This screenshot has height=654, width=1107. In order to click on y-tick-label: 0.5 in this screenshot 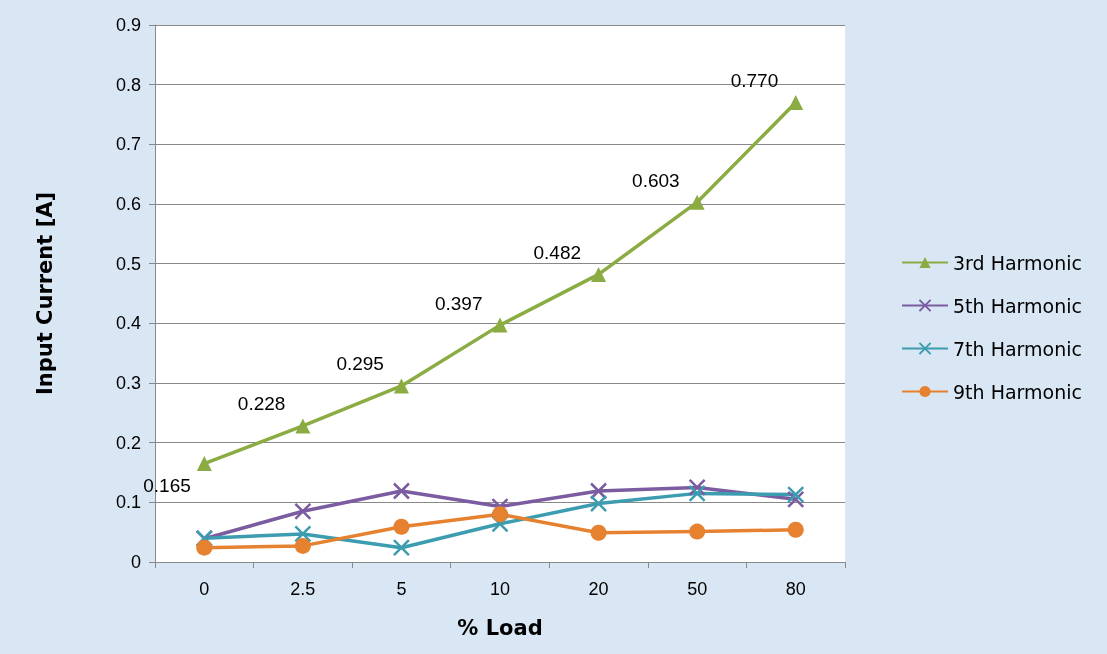, I will do `click(128, 263)`.